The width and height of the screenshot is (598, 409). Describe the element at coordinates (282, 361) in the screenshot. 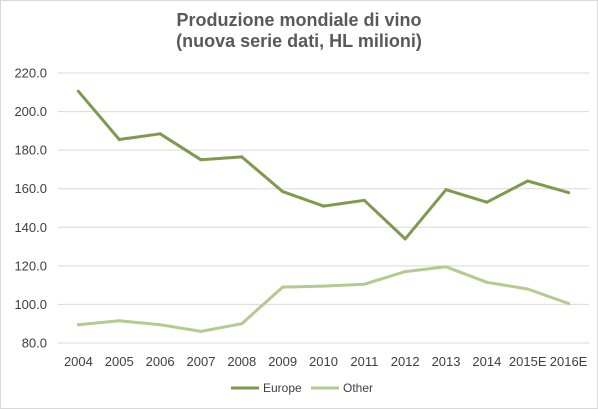

I see `x-tick-label: 2009` at that location.